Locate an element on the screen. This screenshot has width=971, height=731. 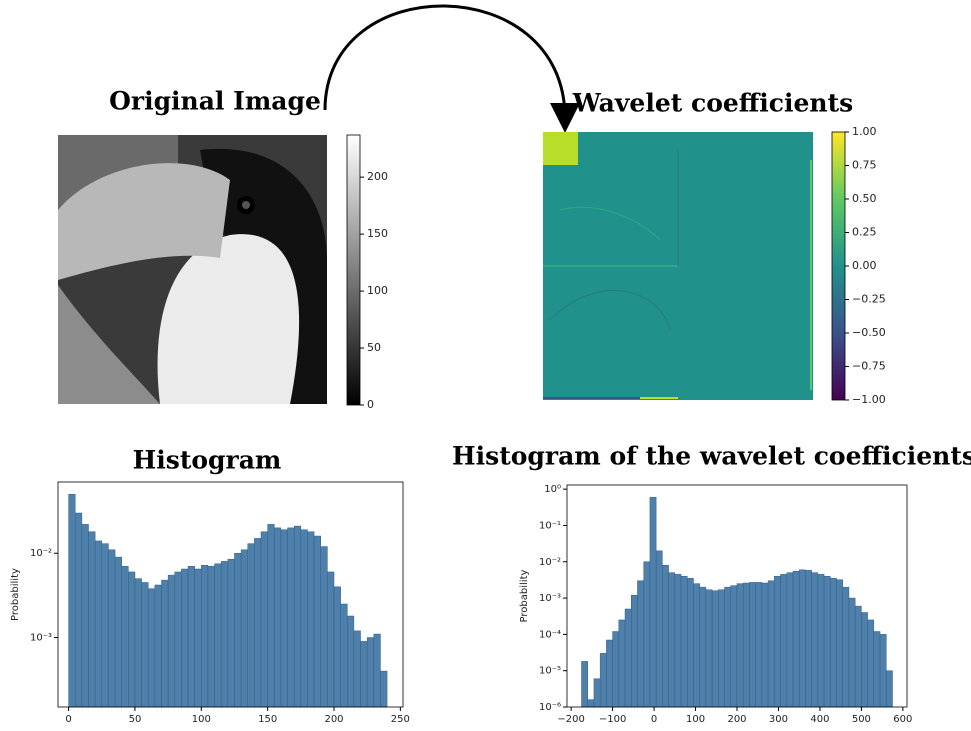
colorbar-tick-label: −0.25 is located at coordinates (869, 299).